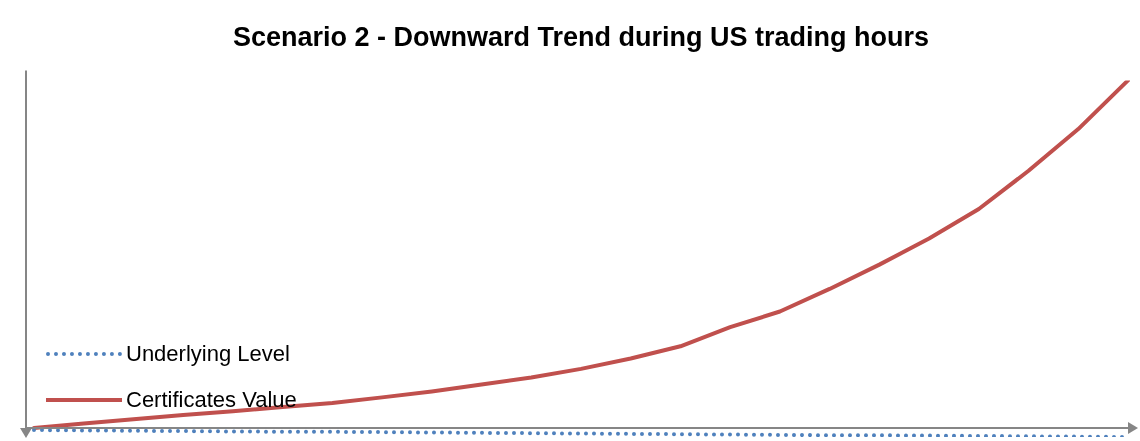 The image size is (1140, 441). What do you see at coordinates (208, 354) in the screenshot?
I see `legend-label: Underlying Level` at bounding box center [208, 354].